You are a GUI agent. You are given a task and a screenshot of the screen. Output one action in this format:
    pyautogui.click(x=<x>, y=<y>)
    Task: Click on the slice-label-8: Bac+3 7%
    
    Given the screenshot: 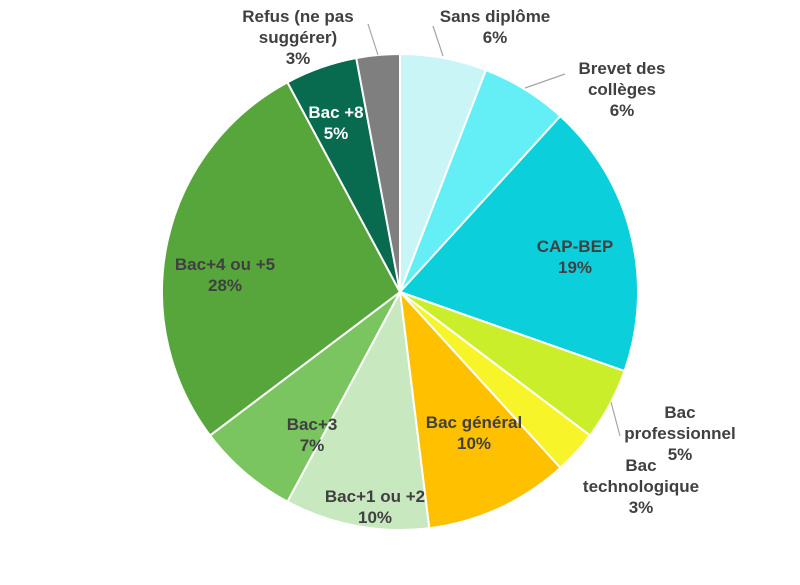 What is the action you would take?
    pyautogui.click(x=312, y=435)
    